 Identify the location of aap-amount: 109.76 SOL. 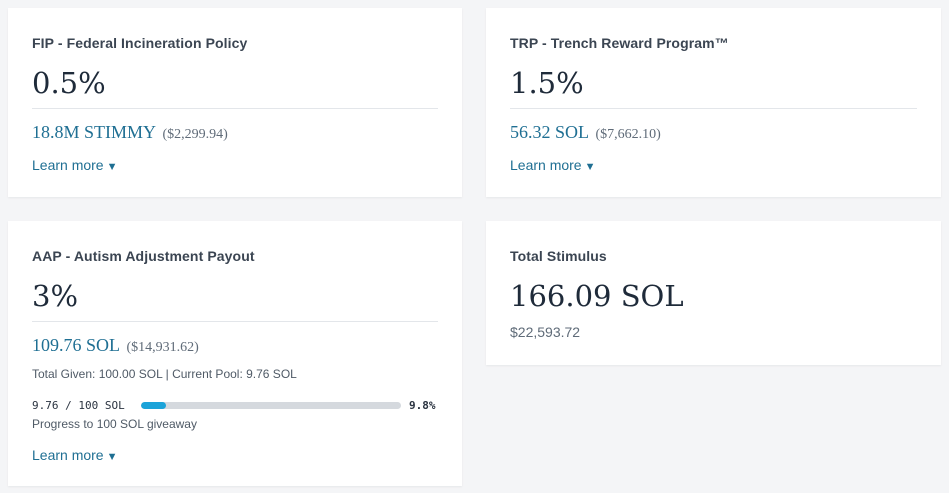
(76, 345).